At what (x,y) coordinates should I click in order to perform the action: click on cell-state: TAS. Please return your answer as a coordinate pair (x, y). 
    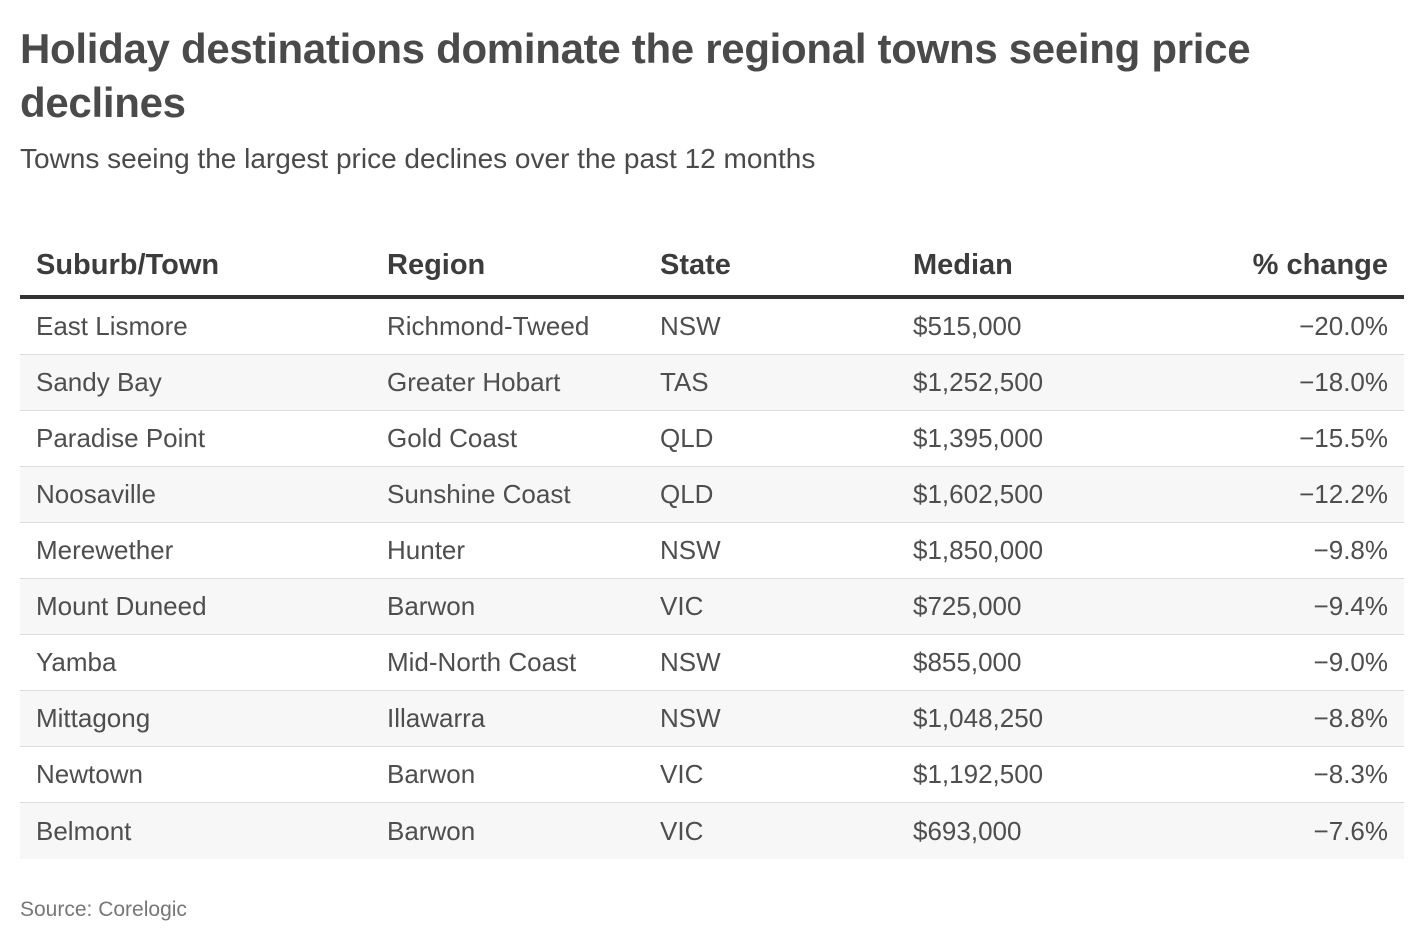
    Looking at the image, I should click on (684, 382).